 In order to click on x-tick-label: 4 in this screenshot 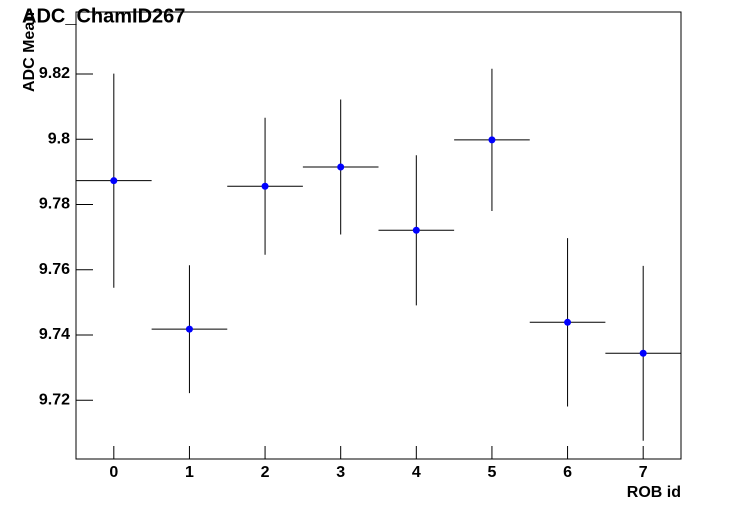, I will do `click(416, 472)`.